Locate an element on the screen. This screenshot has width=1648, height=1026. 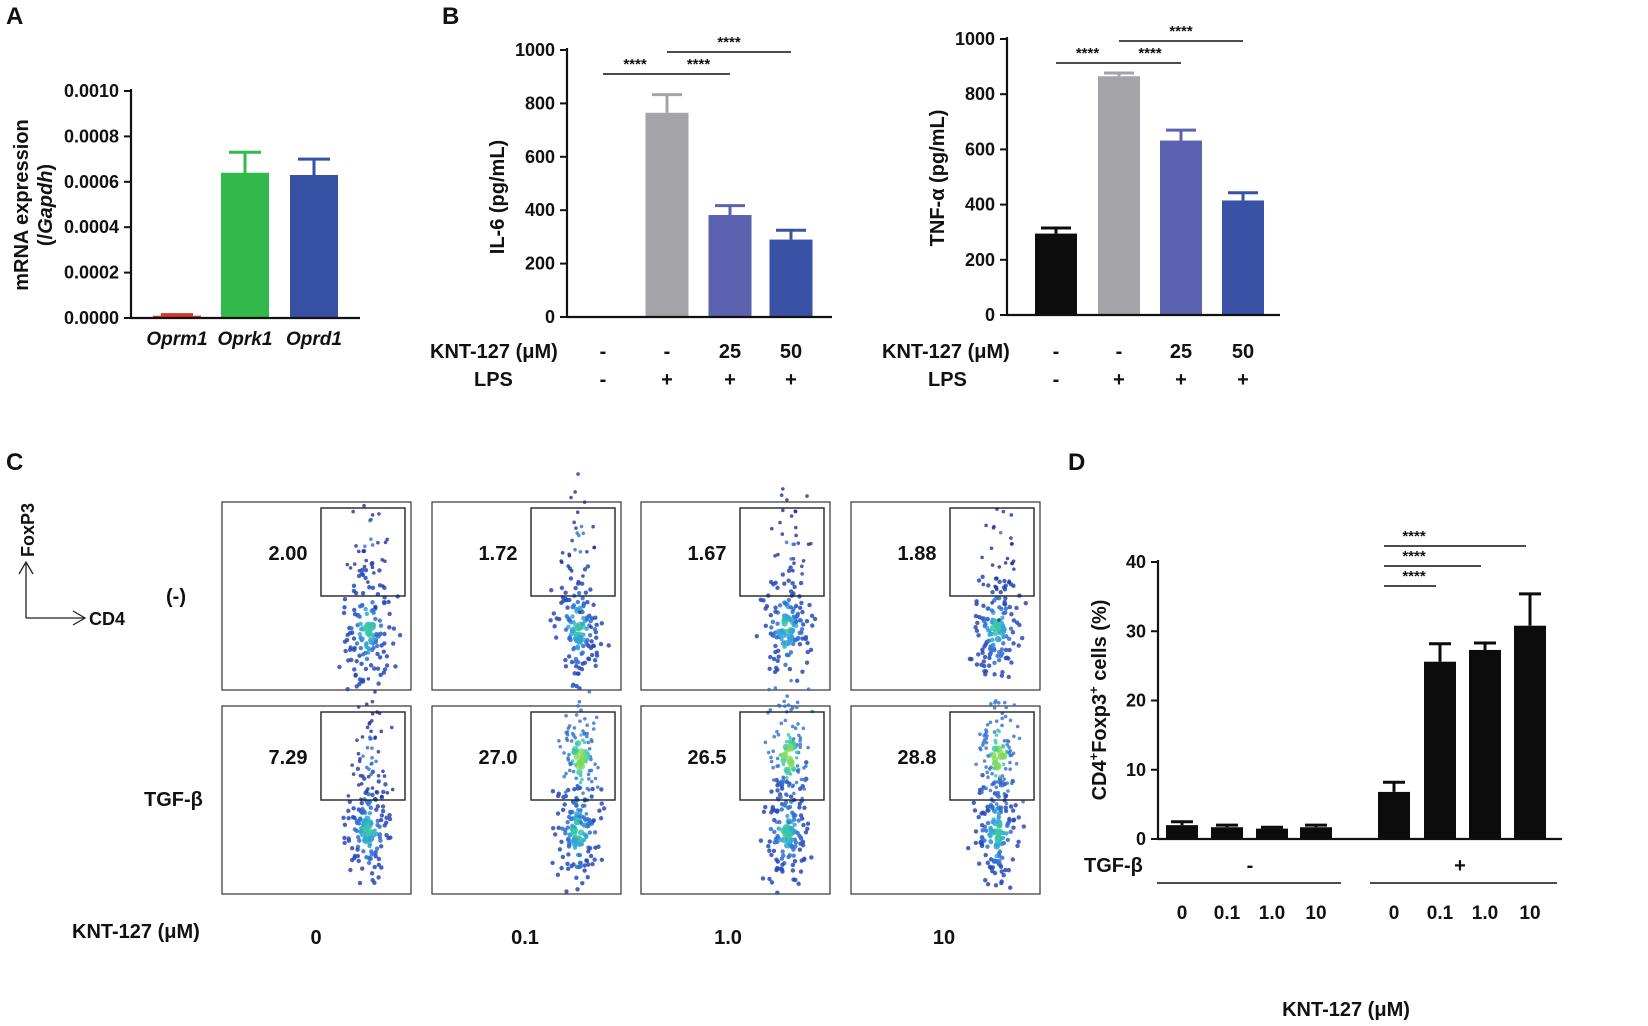
b1-ytick-label-1: 200 is located at coordinates (540, 264).